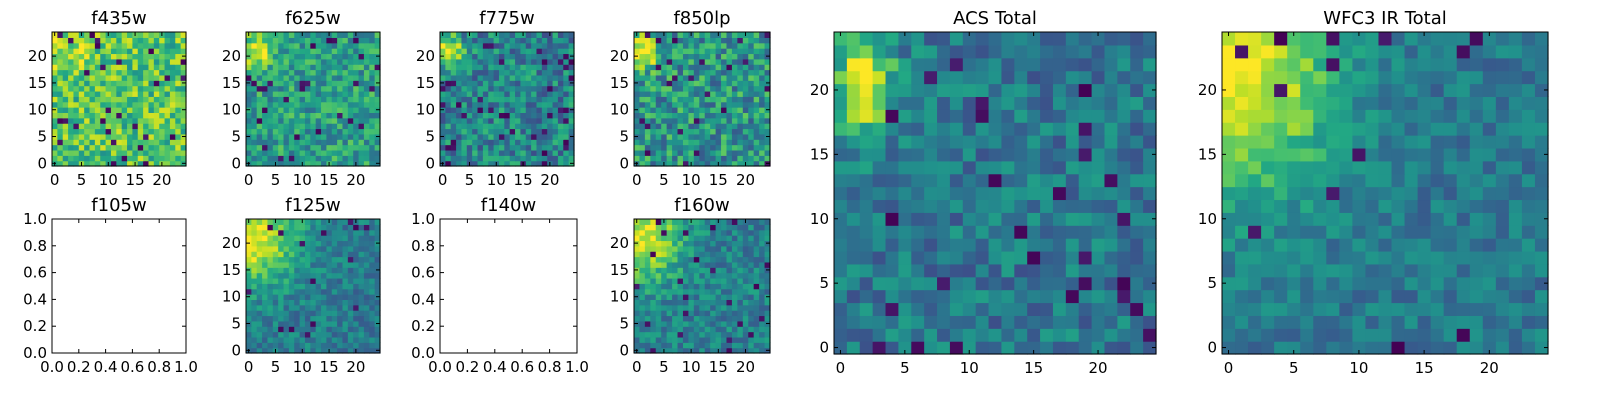 This screenshot has width=1600, height=400. I want to click on y-tick-label: 15, so click(619, 270).